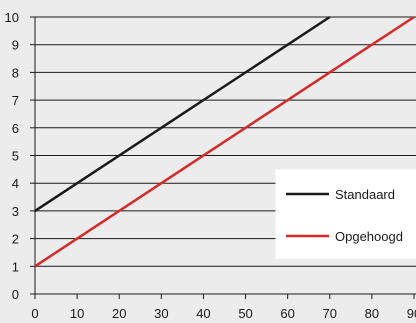 The image size is (416, 323). I want to click on y-tick-label: 8, so click(15, 72).